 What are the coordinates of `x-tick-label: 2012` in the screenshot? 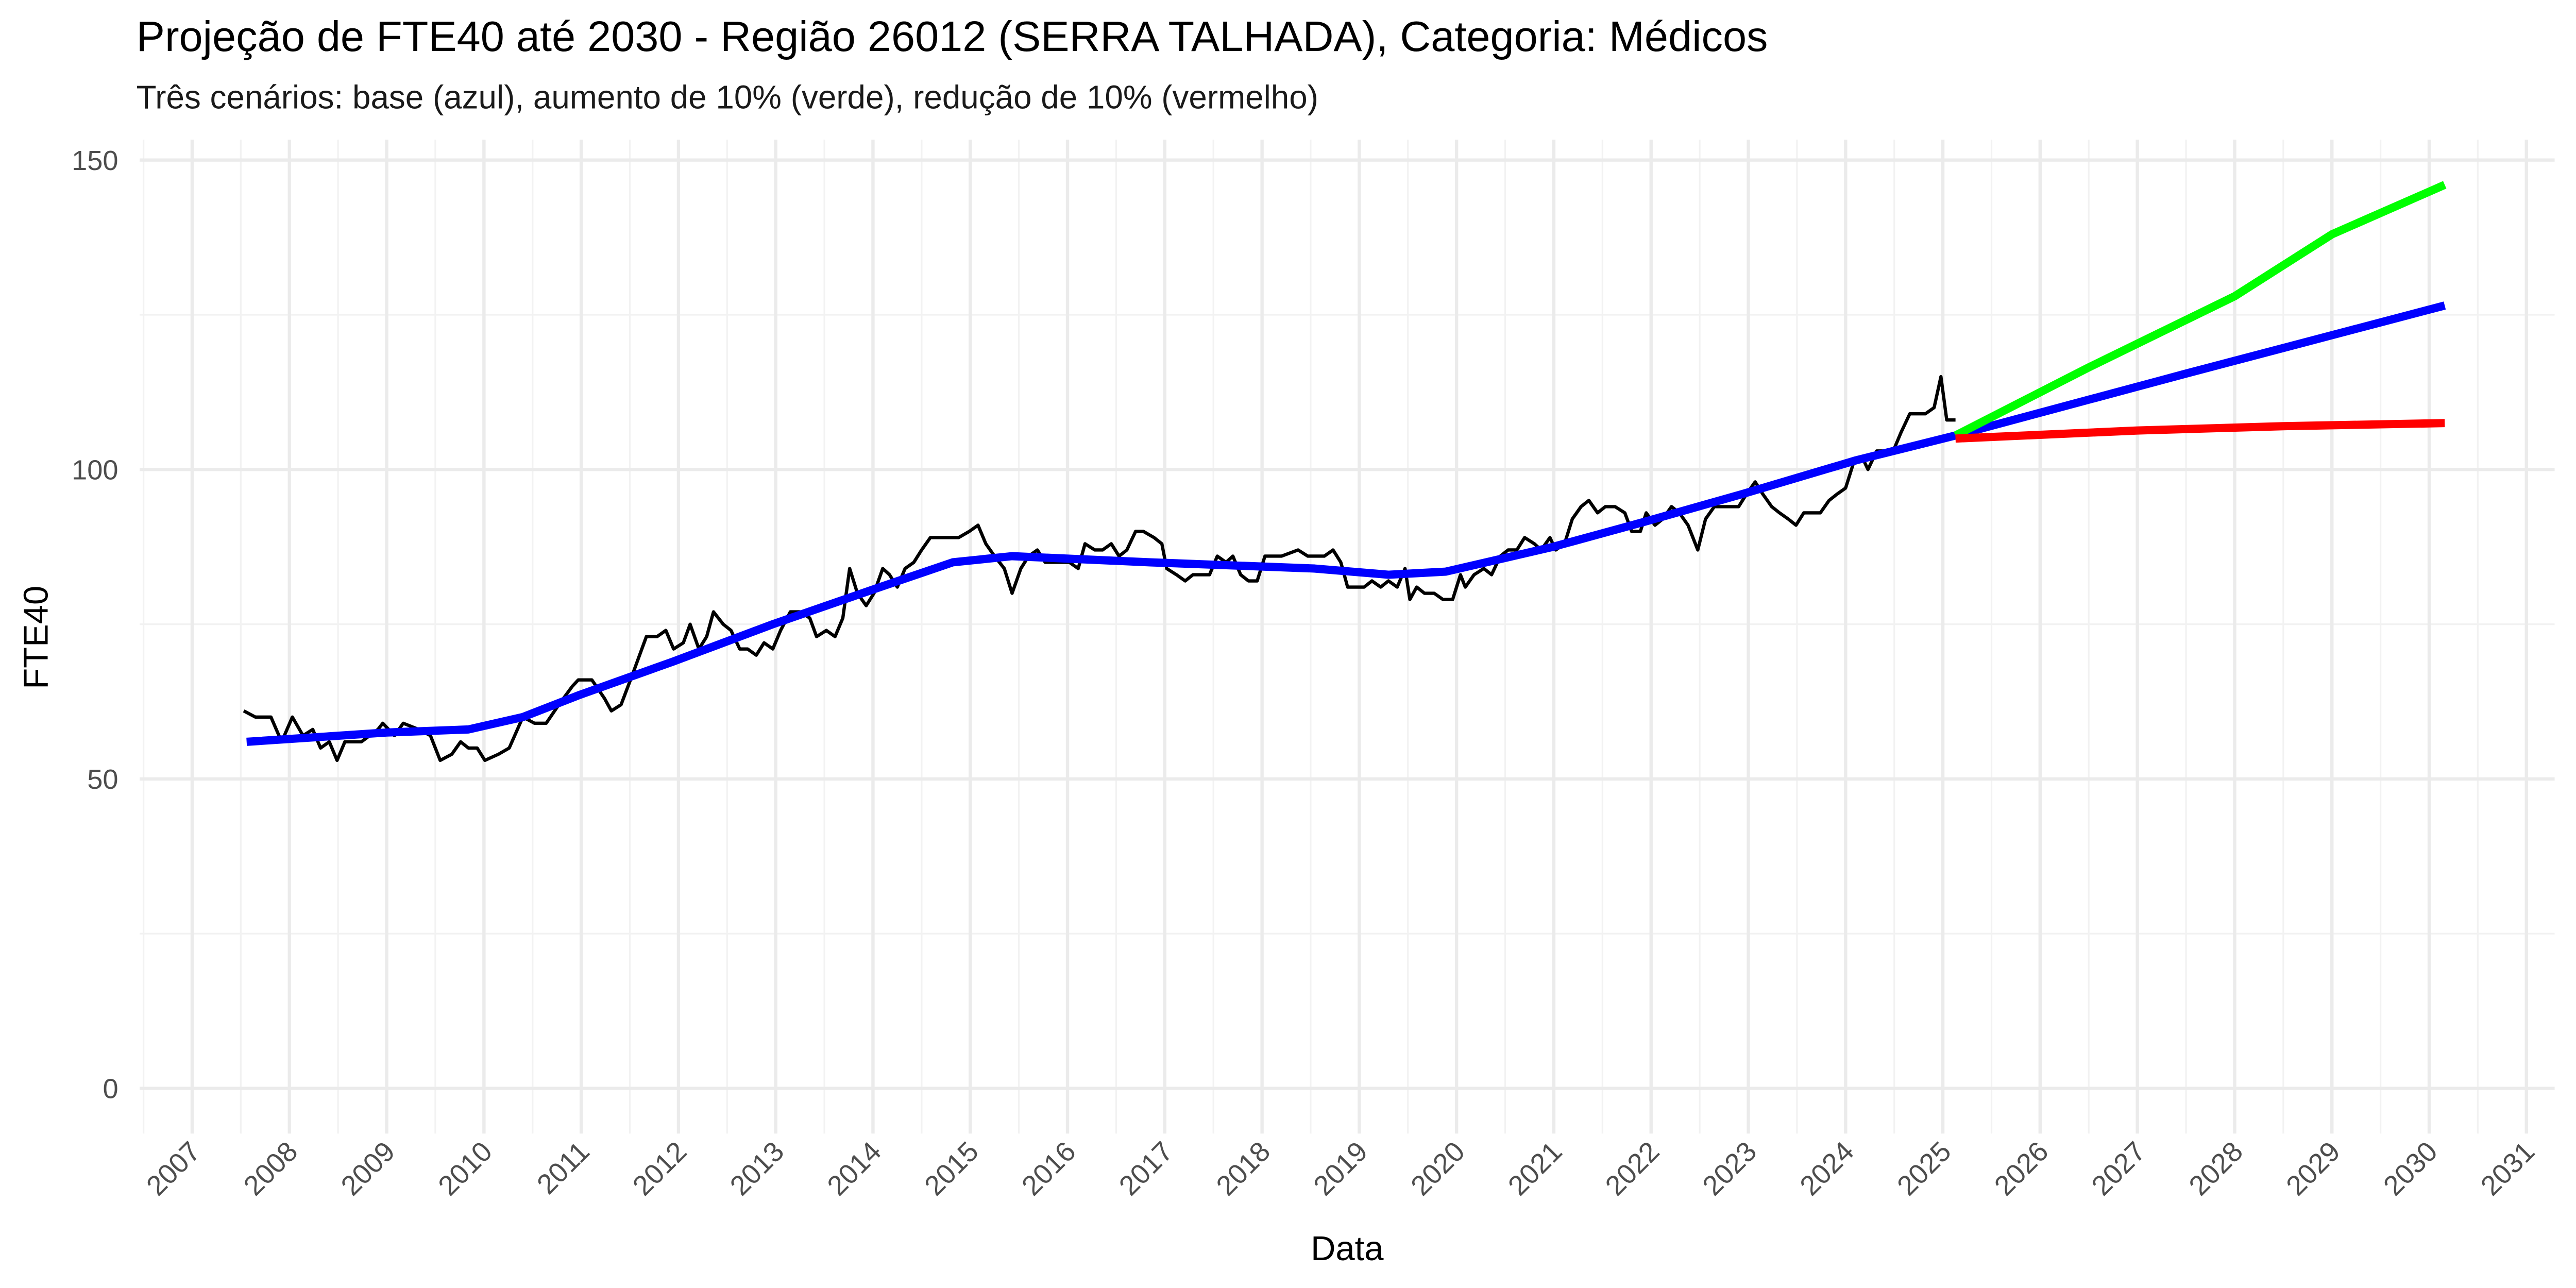 It's located at (660, 1169).